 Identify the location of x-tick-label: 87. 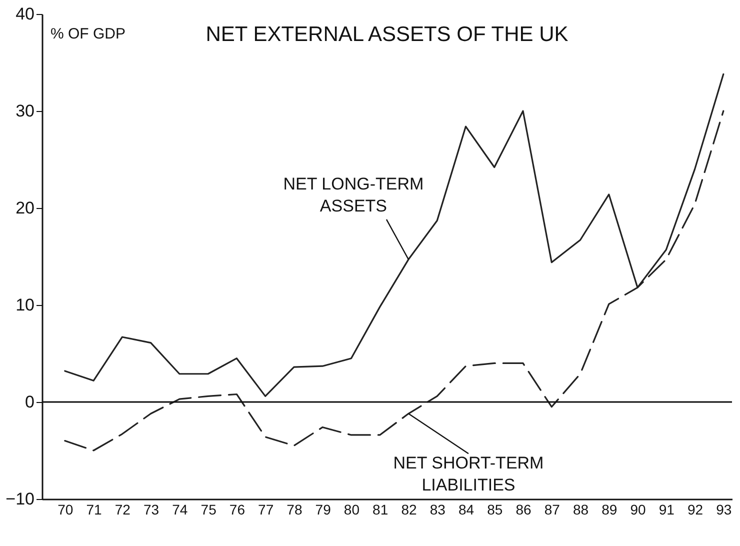
(552, 510).